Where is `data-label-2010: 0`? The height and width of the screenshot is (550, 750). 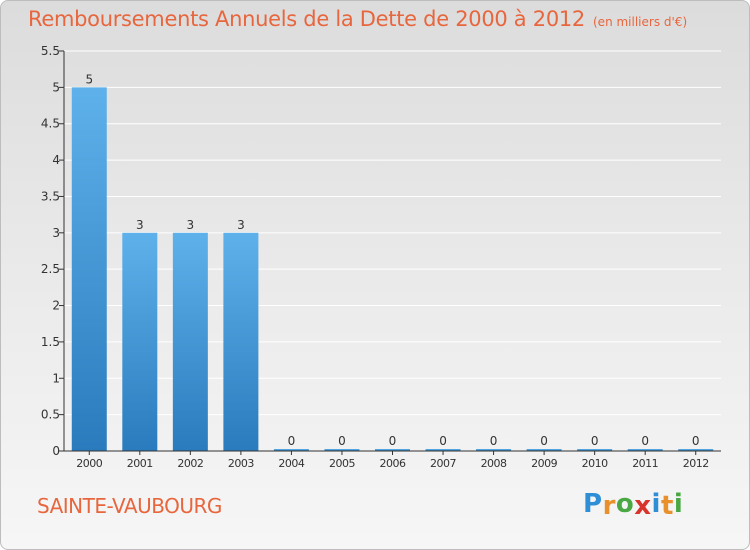 data-label-2010: 0 is located at coordinates (595, 441).